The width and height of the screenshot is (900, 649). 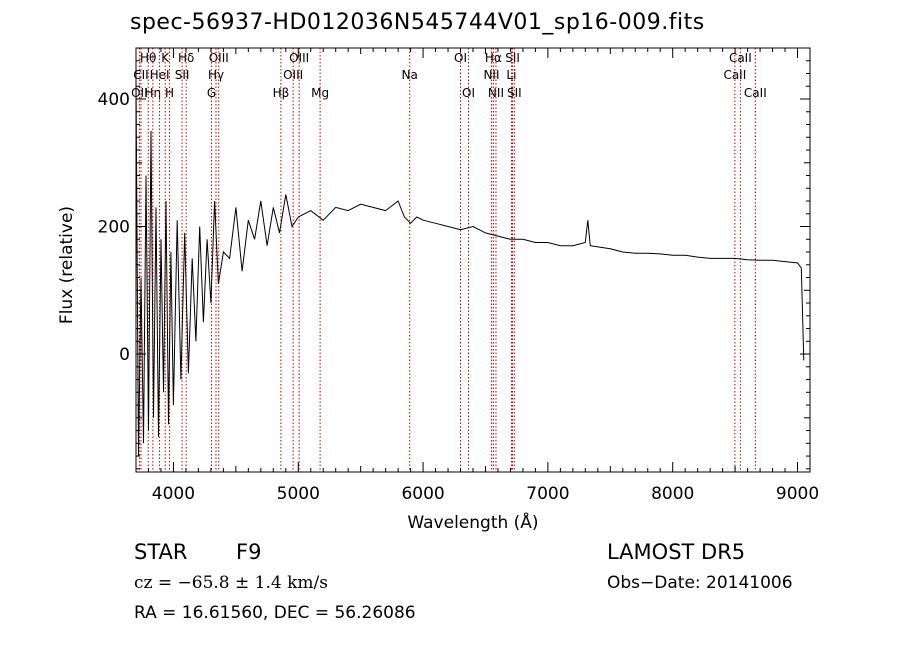 I want to click on x-axis-label: Wavelength (Å), so click(x=472, y=522).